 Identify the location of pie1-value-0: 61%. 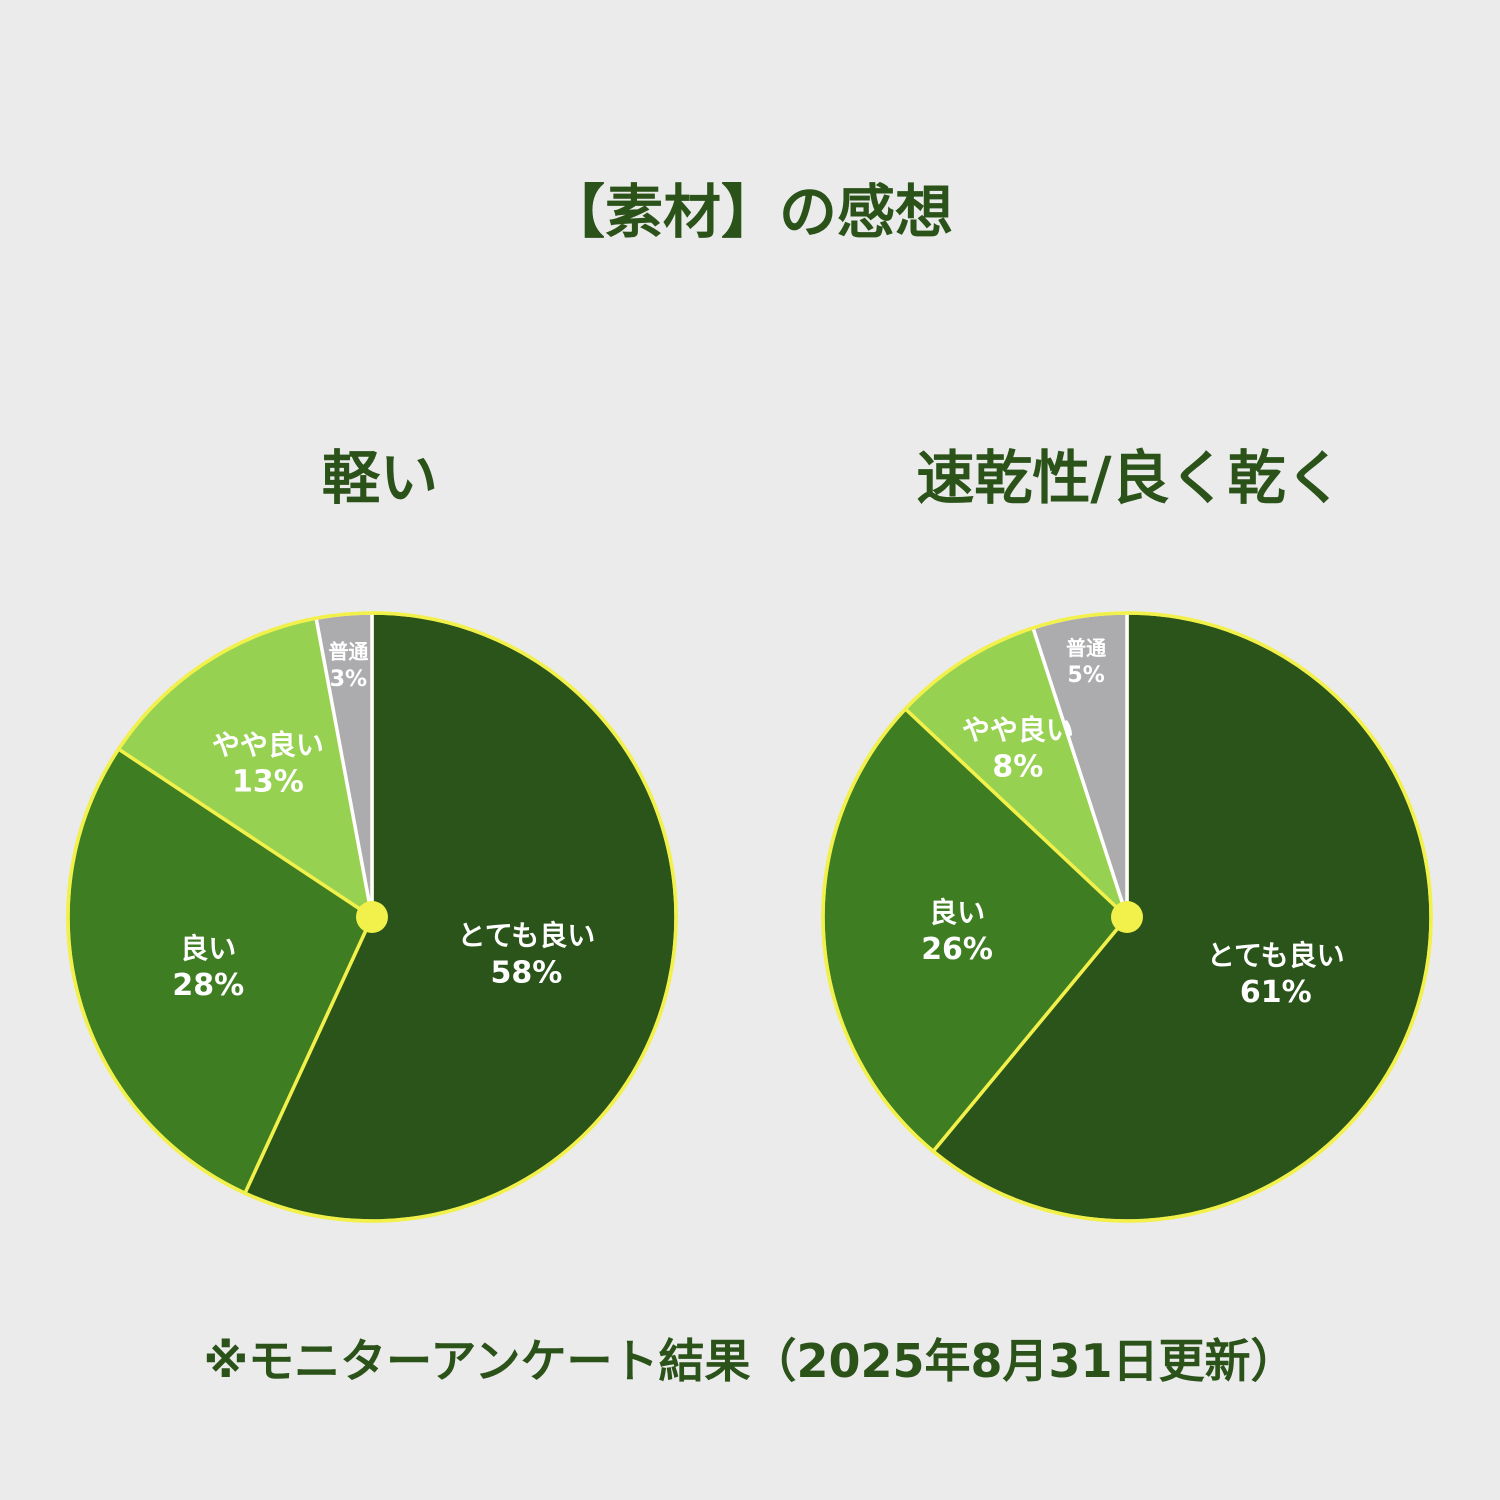
(1276, 992).